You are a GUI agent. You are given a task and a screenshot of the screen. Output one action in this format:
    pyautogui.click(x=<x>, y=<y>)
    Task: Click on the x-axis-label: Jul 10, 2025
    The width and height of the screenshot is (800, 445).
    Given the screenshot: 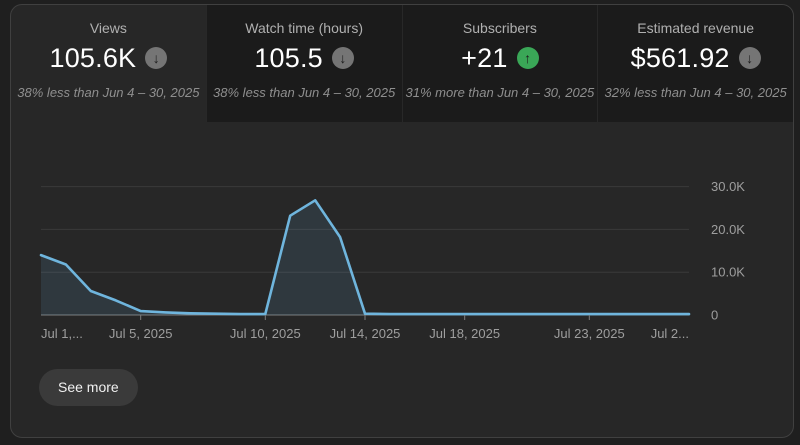 What is the action you would take?
    pyautogui.click(x=265, y=333)
    